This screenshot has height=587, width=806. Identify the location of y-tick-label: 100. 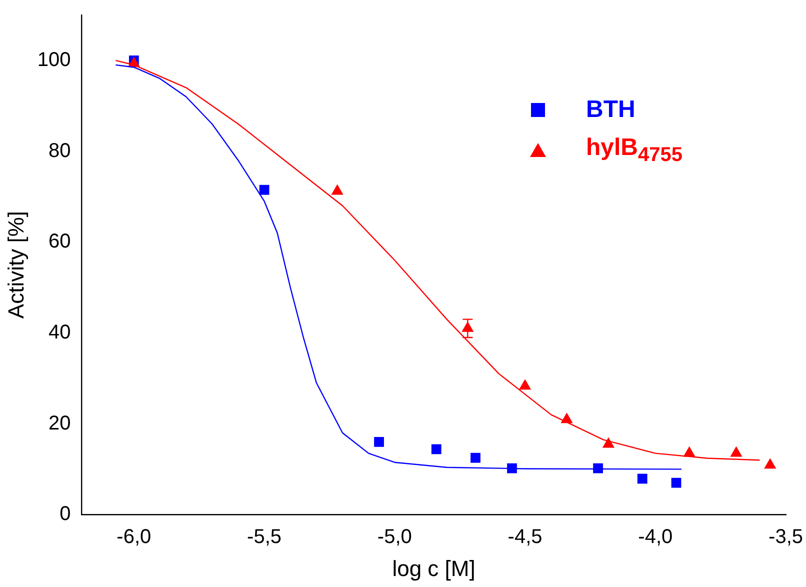
(54, 59).